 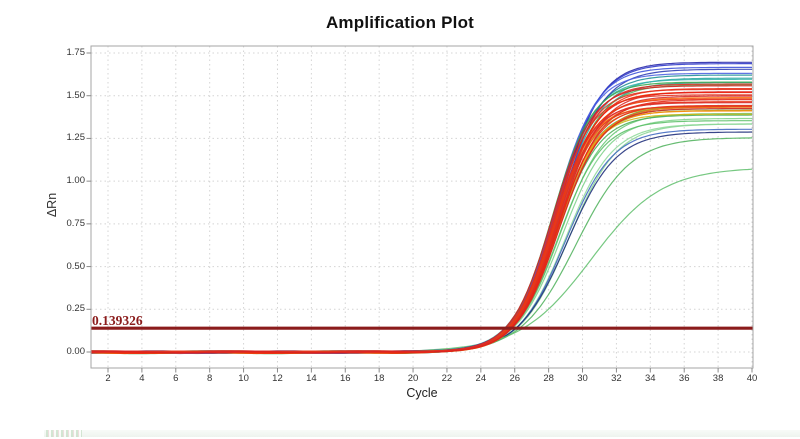 I want to click on x-tick-label: 28, so click(x=548, y=378).